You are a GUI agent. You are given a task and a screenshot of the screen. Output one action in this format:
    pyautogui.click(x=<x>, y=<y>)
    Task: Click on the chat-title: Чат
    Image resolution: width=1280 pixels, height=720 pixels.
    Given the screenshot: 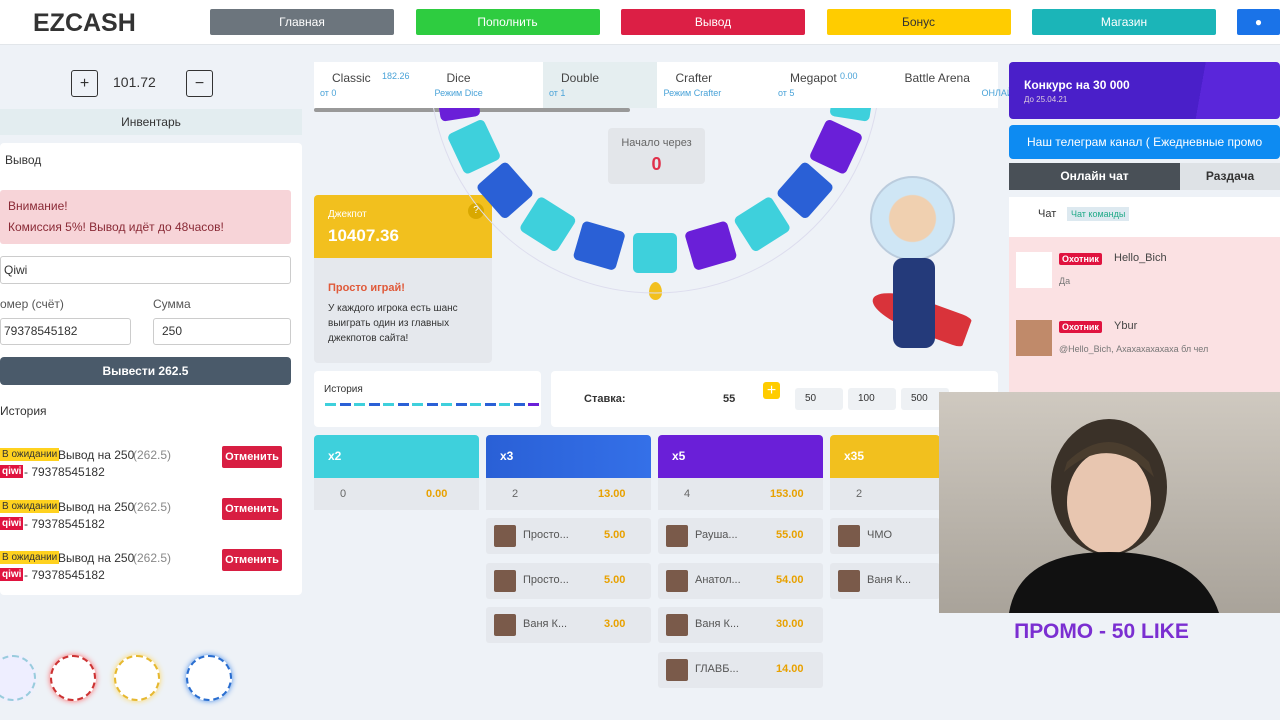 What is the action you would take?
    pyautogui.click(x=1047, y=214)
    